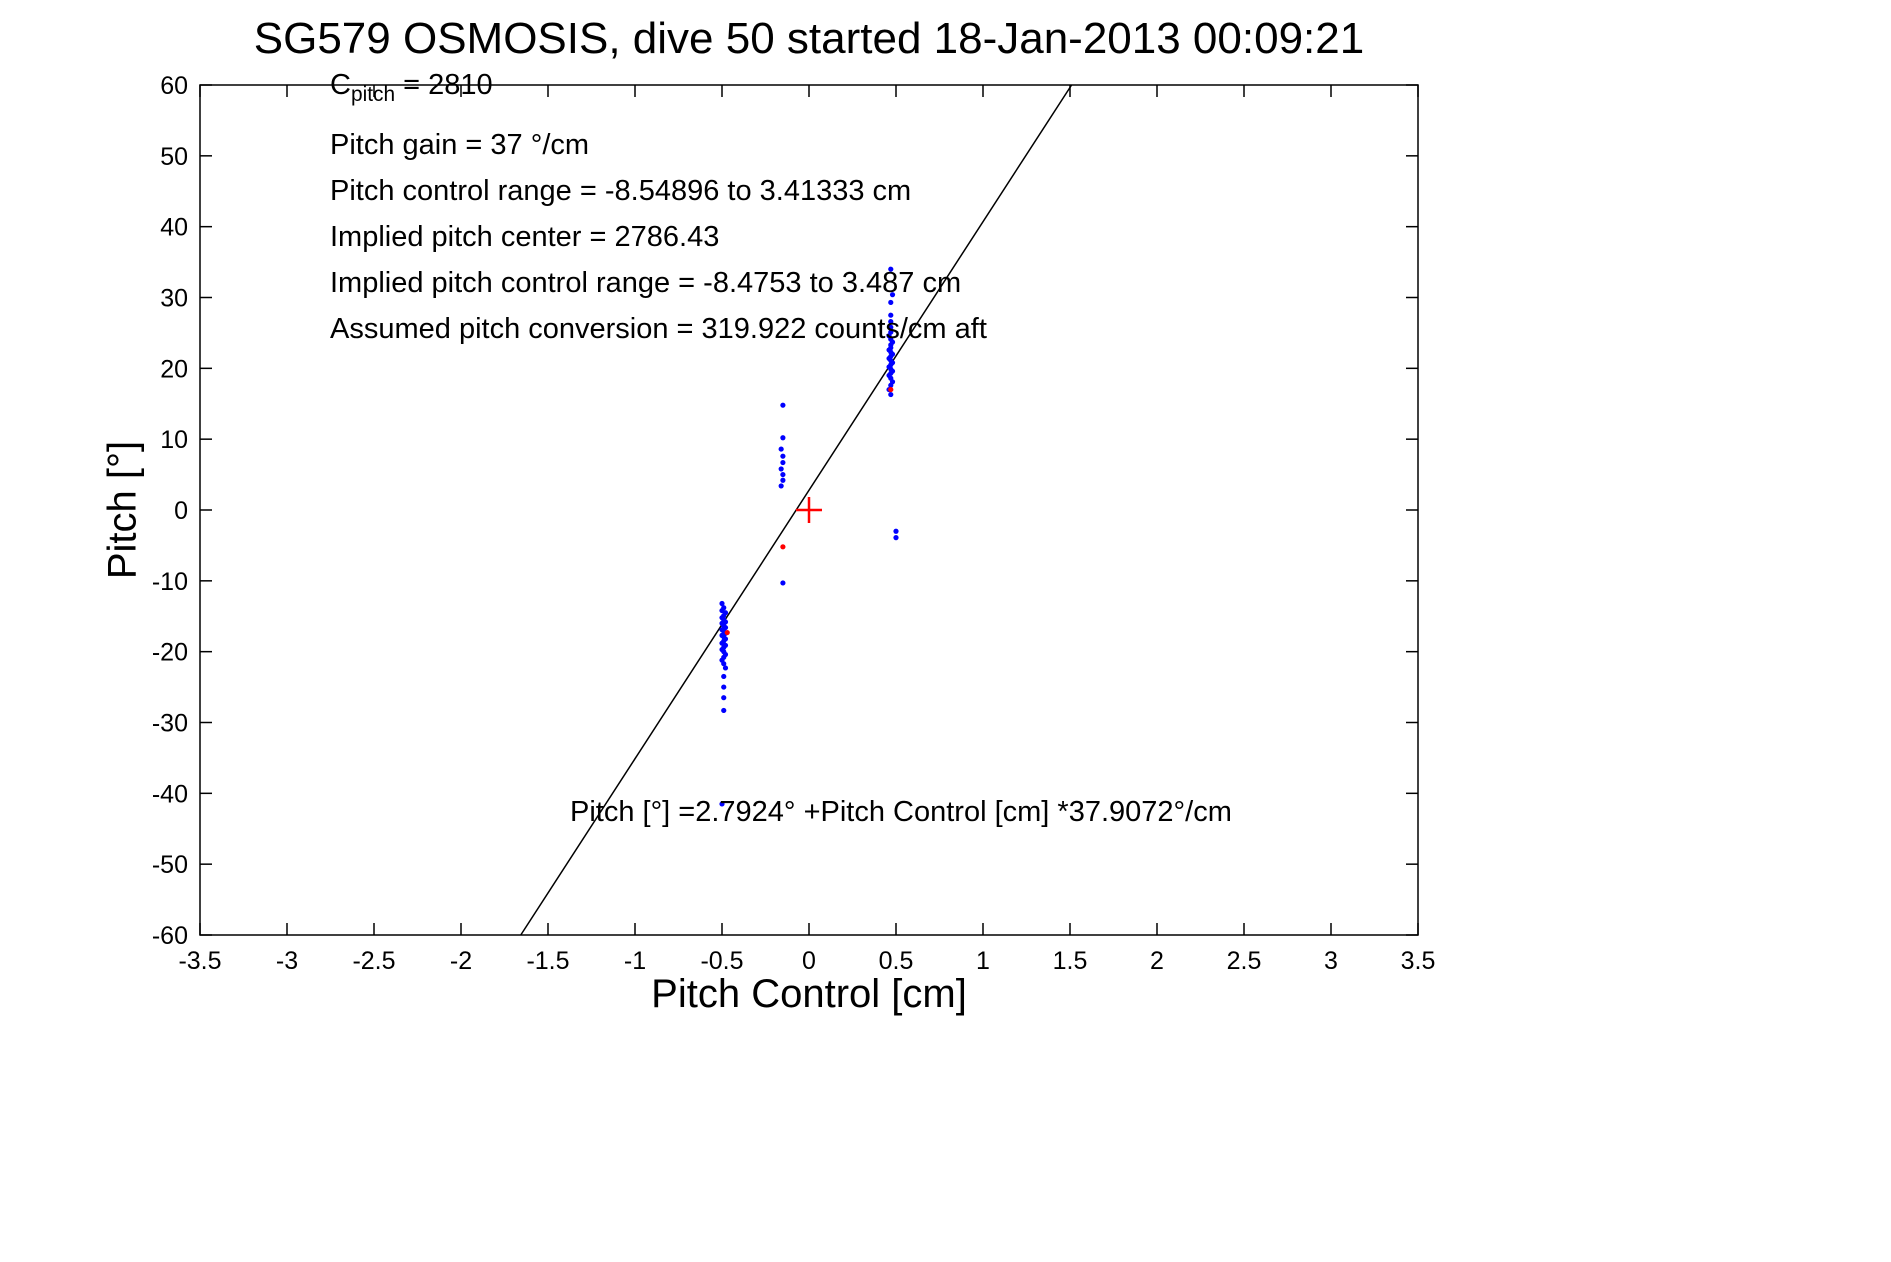 Image resolution: width=1891 pixels, height=1262 pixels. What do you see at coordinates (170, 582) in the screenshot?
I see `y-tick-label: -10` at bounding box center [170, 582].